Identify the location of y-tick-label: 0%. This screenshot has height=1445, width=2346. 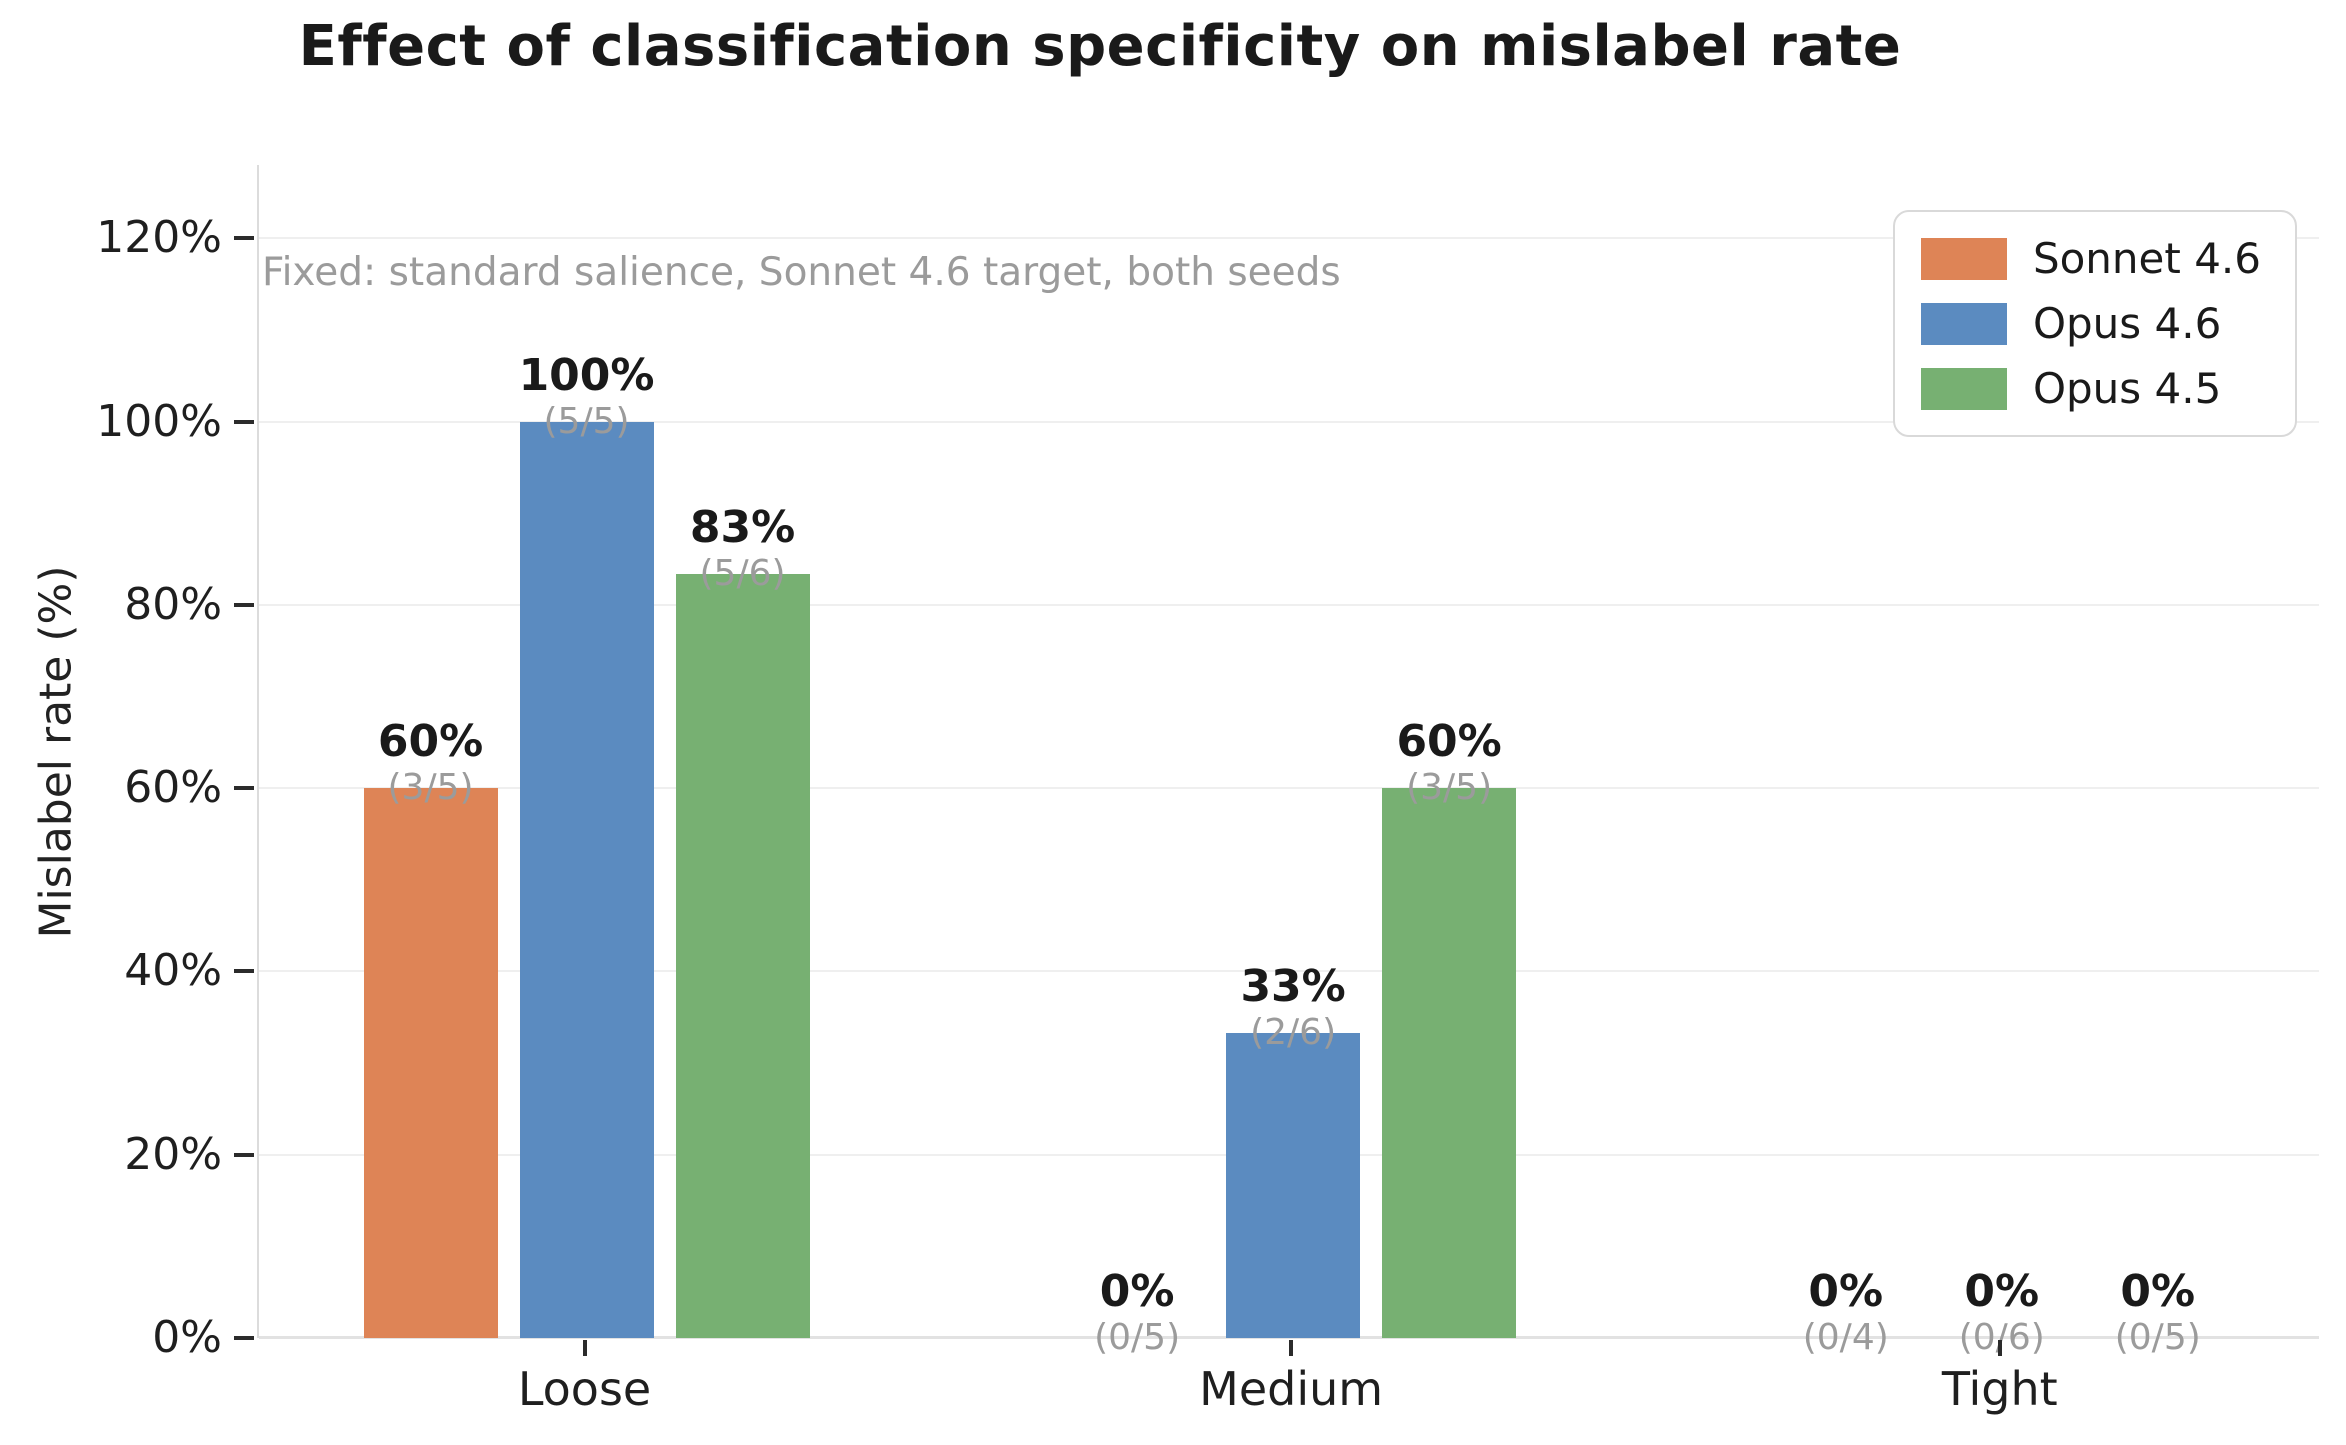
(187, 1337).